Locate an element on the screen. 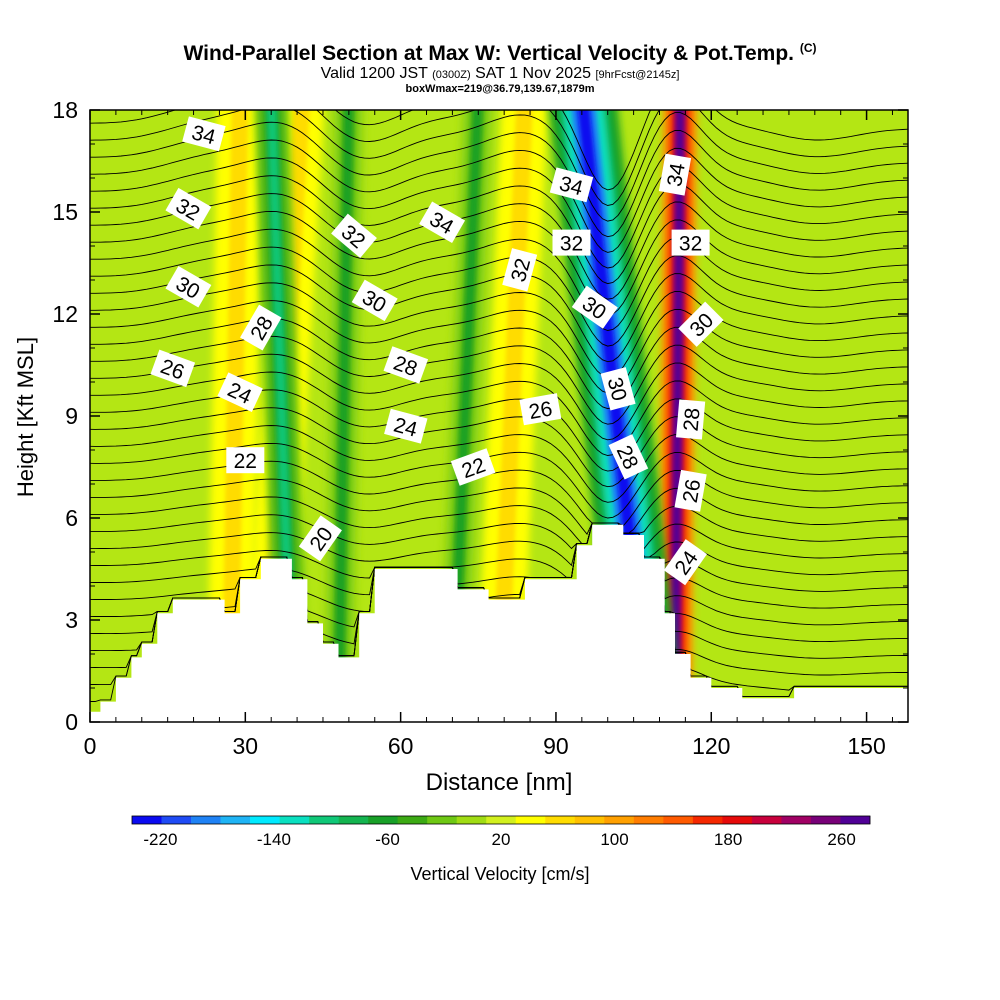  isentrope-label-text: 26 is located at coordinates (692, 491).